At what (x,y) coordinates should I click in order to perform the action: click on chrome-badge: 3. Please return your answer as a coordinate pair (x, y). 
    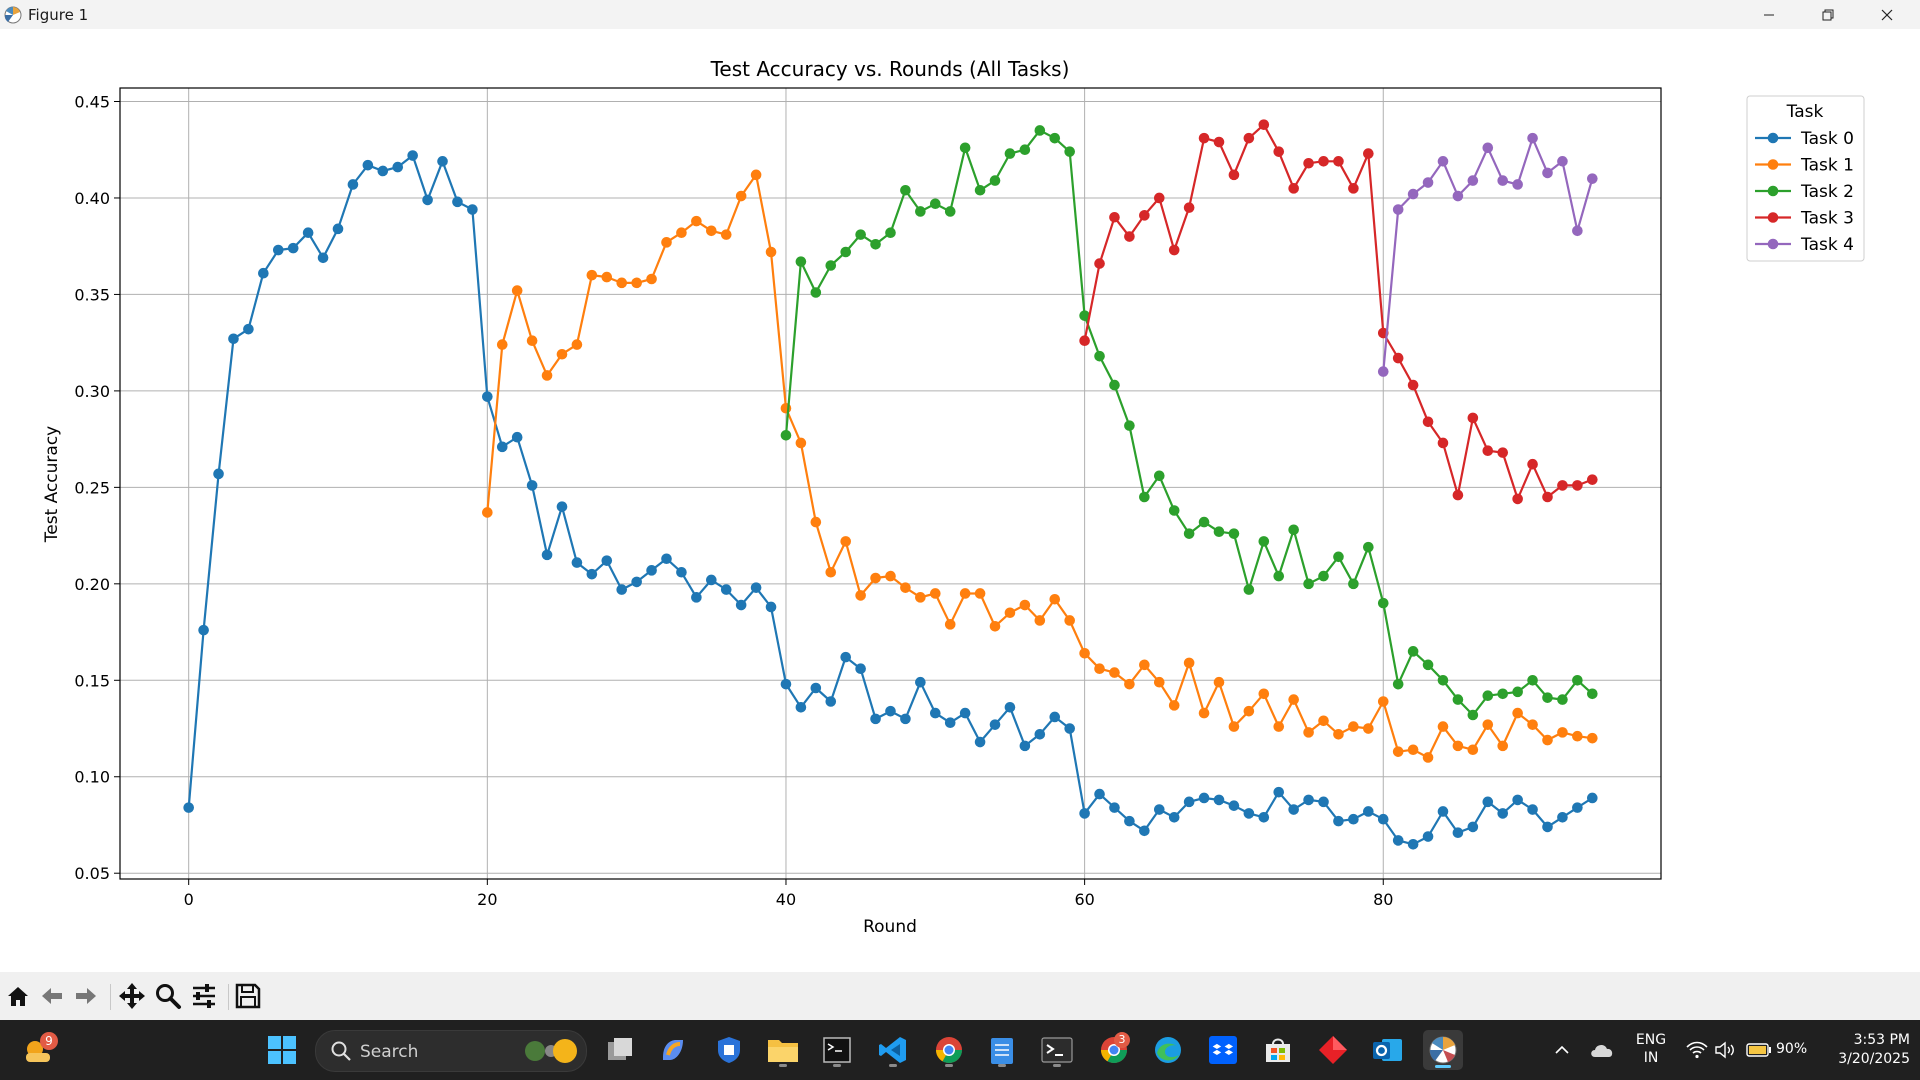
    Looking at the image, I should click on (1122, 1040).